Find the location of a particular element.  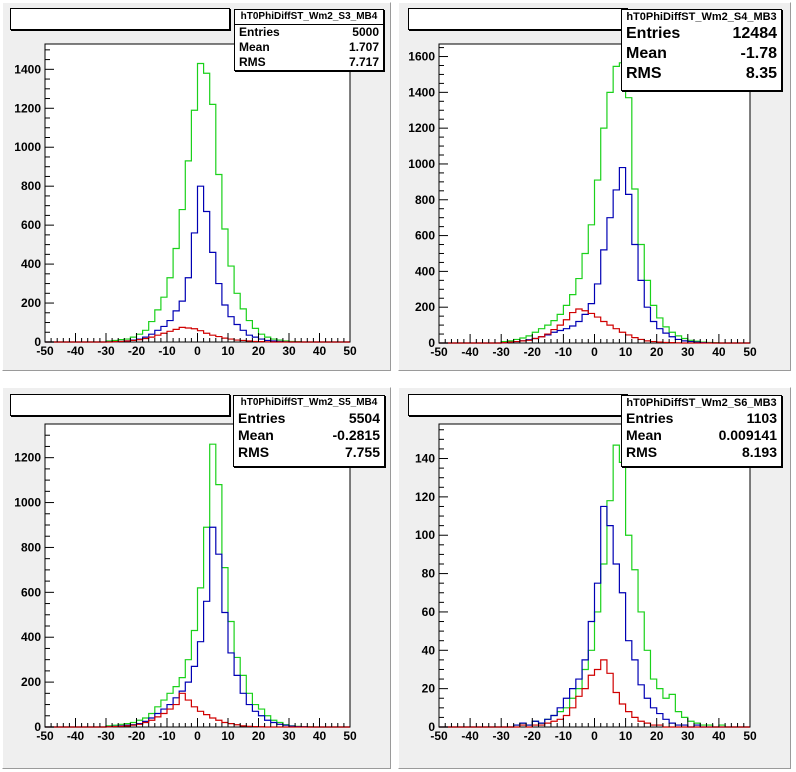

y-tick-label: 140 is located at coordinates (425, 459).